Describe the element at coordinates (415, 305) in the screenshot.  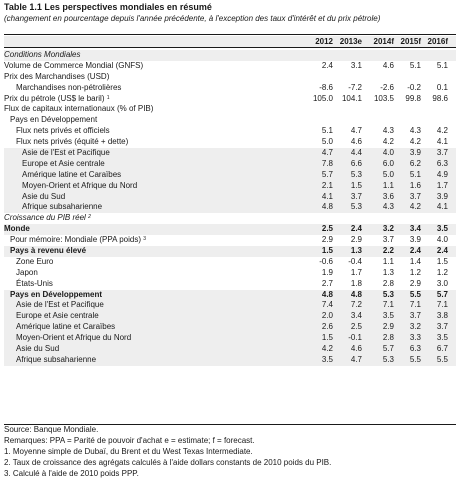
I see `cell-2015f: 7.1` at that location.